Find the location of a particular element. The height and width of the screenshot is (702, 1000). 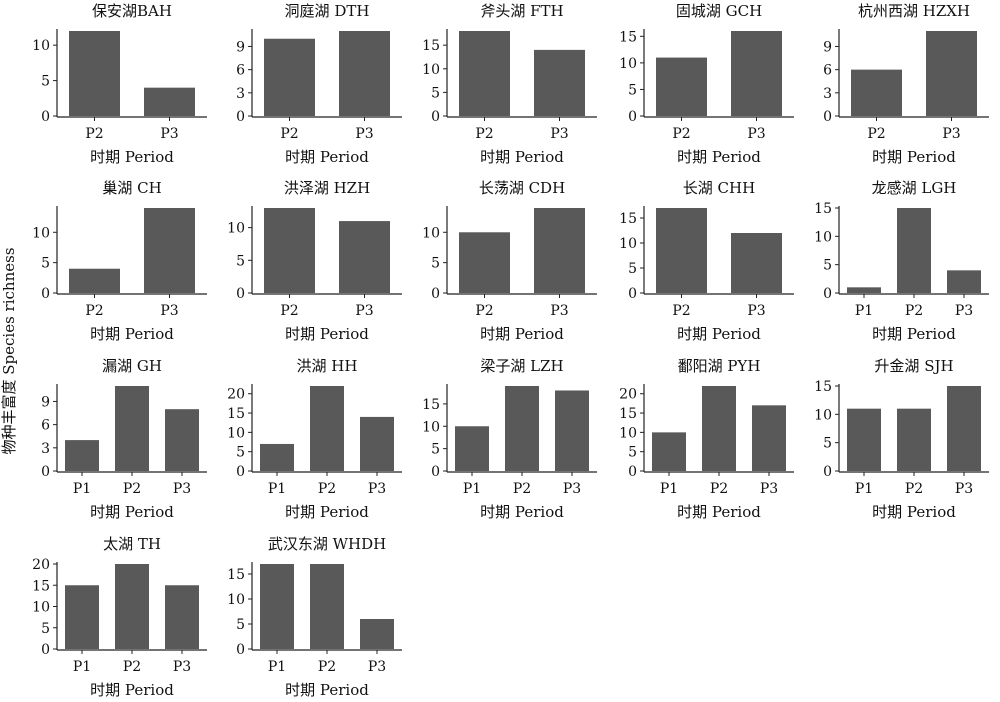

panel-title: 巢湖 CH is located at coordinates (131, 188).